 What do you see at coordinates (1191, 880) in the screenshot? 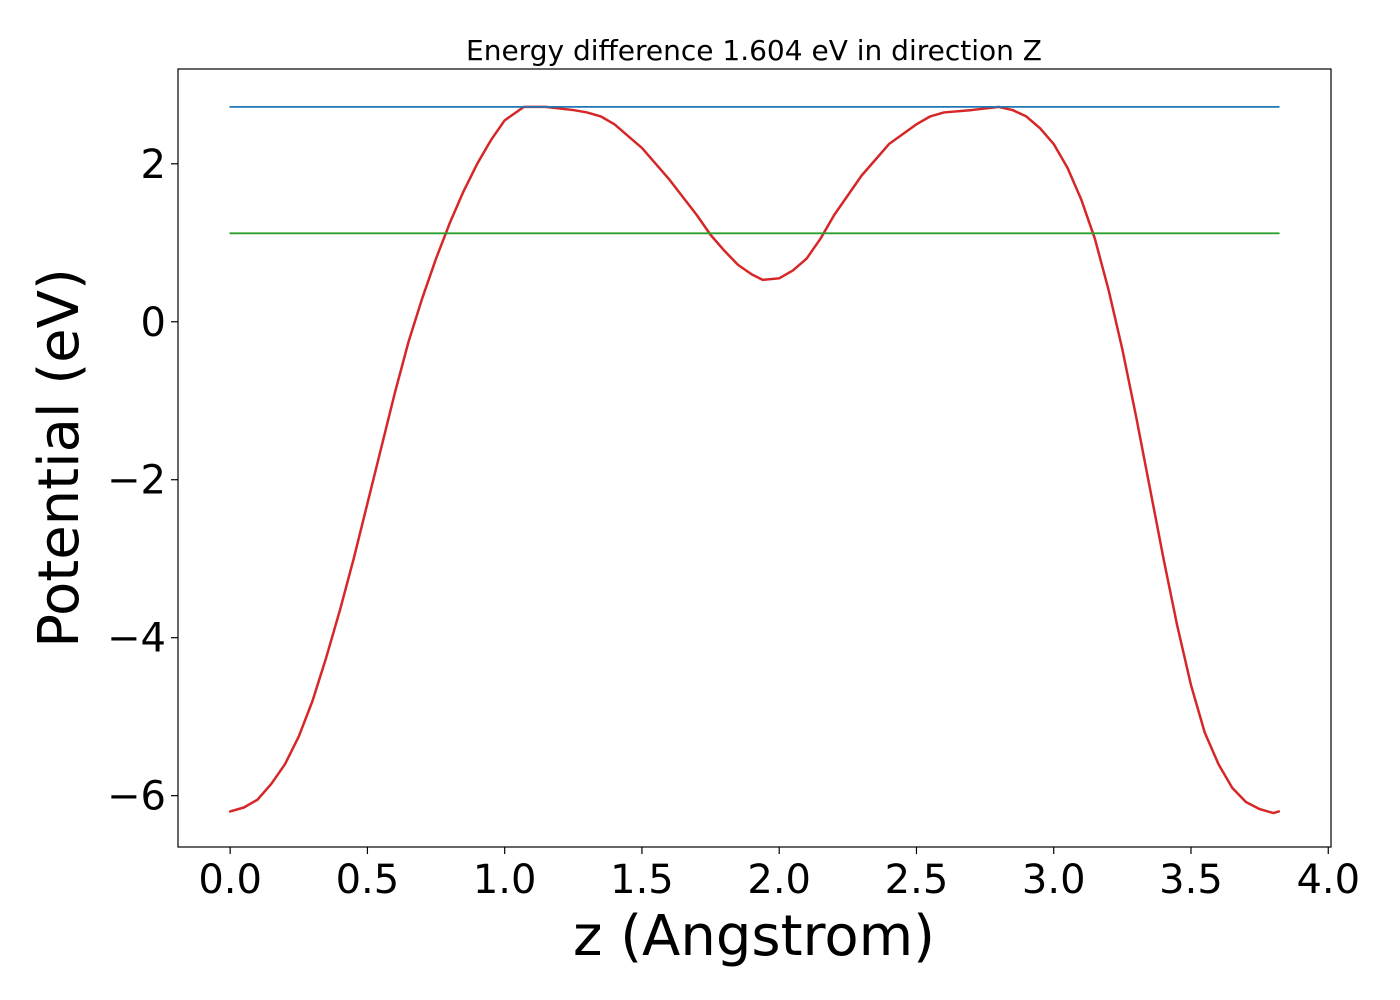
I see `x-tick-label: 3.5` at bounding box center [1191, 880].